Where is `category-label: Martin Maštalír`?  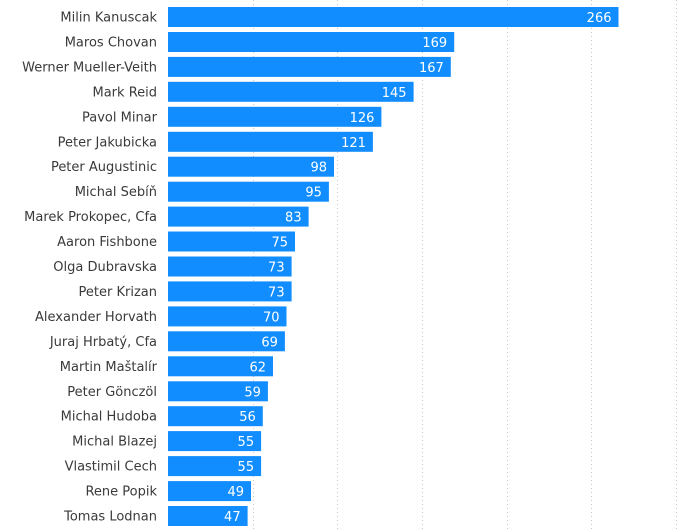
category-label: Martin Maštalír is located at coordinates (109, 367).